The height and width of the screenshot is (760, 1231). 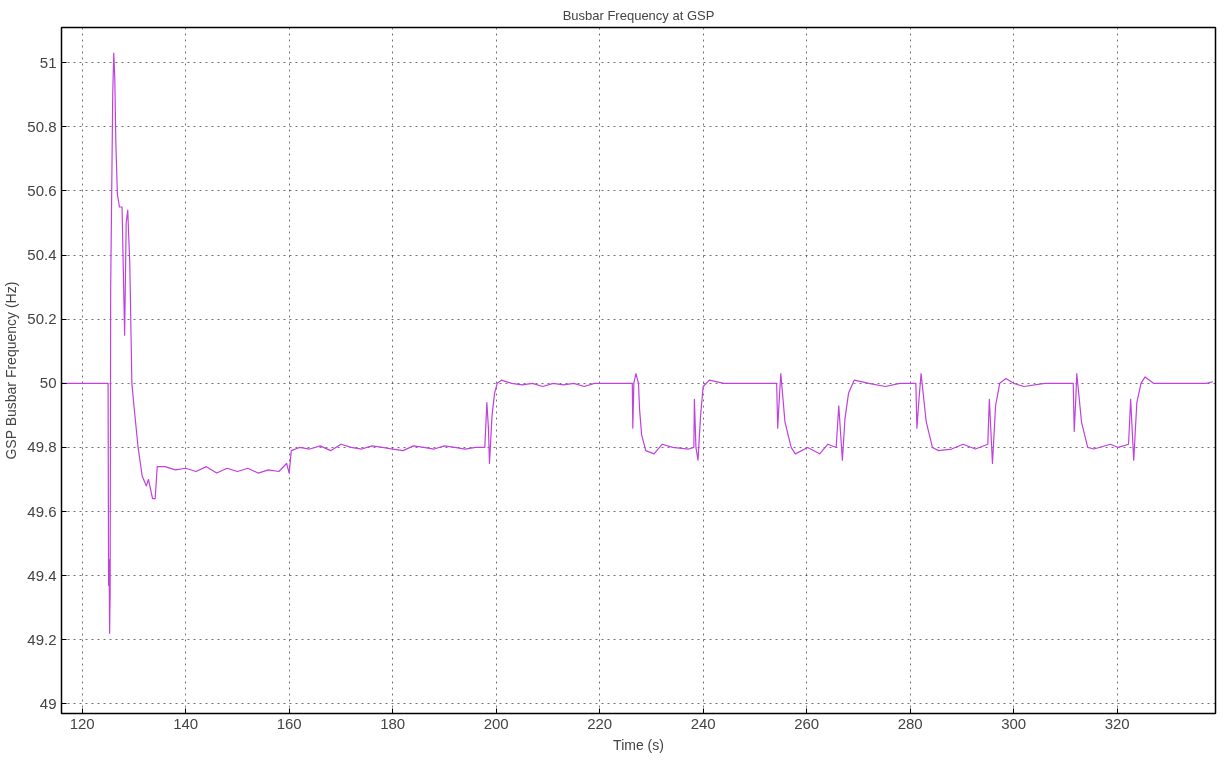 What do you see at coordinates (42, 639) in the screenshot?
I see `y-tick-label: 49.2` at bounding box center [42, 639].